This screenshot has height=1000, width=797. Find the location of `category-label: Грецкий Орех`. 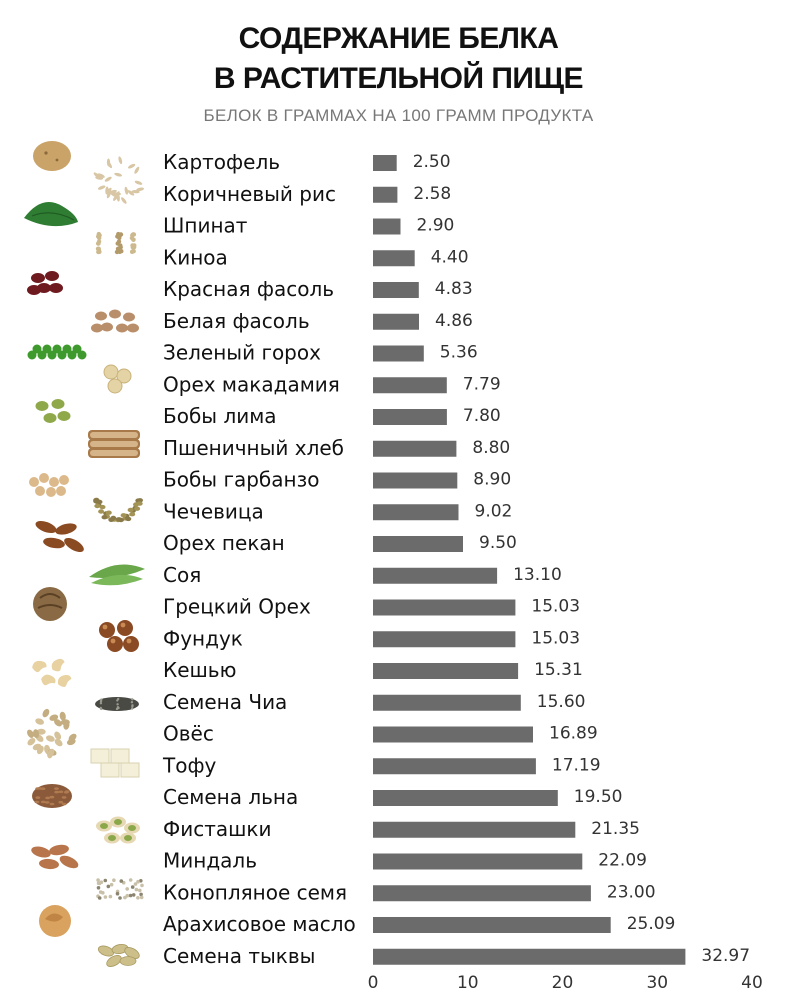

category-label: Грецкий Орех is located at coordinates (237, 607).